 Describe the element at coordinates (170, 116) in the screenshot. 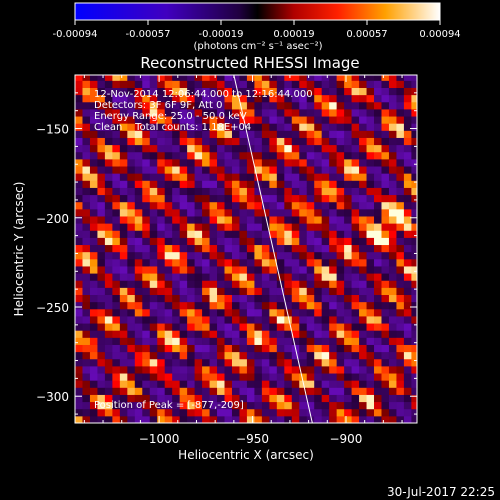

I see `info-line-energy: Energy Range: 25.0 - 50.0 keV` at that location.